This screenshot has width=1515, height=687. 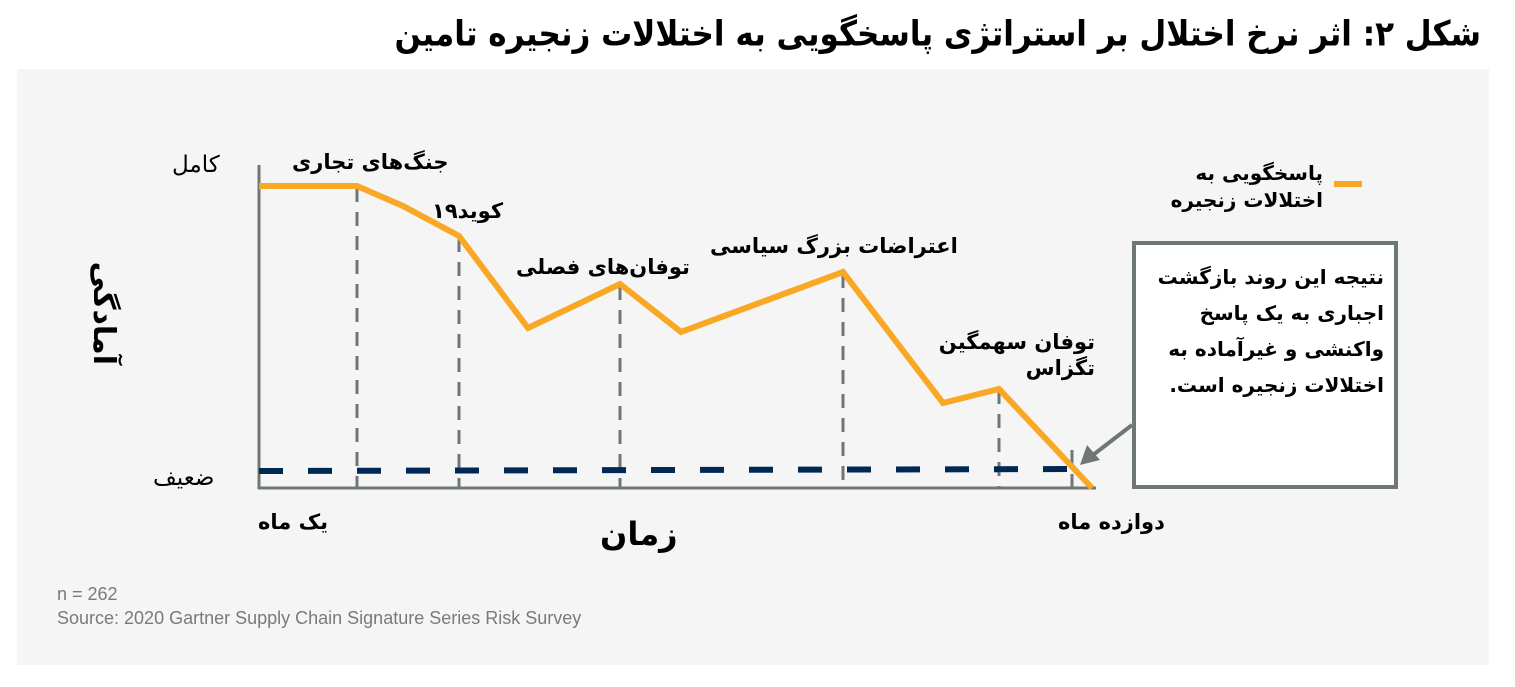 What do you see at coordinates (1247, 187) in the screenshot?
I see `legend-label: پاسخگویی به اختلالات زنجیره` at bounding box center [1247, 187].